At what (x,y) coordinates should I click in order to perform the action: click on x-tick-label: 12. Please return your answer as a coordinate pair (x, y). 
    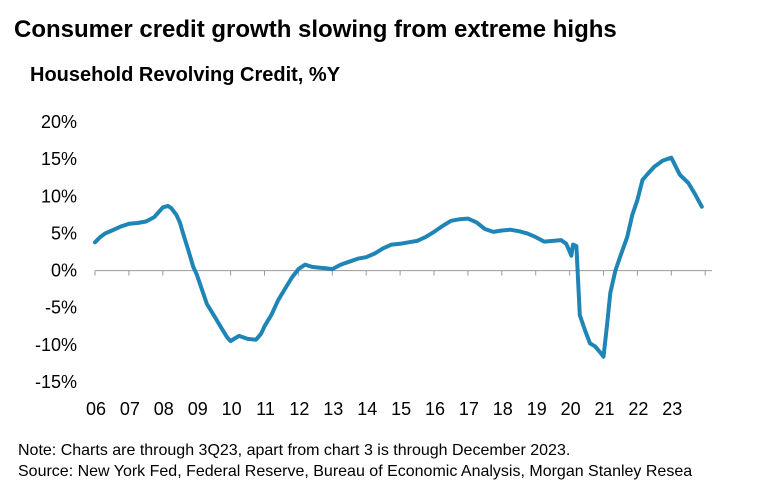
    Looking at the image, I should click on (299, 409).